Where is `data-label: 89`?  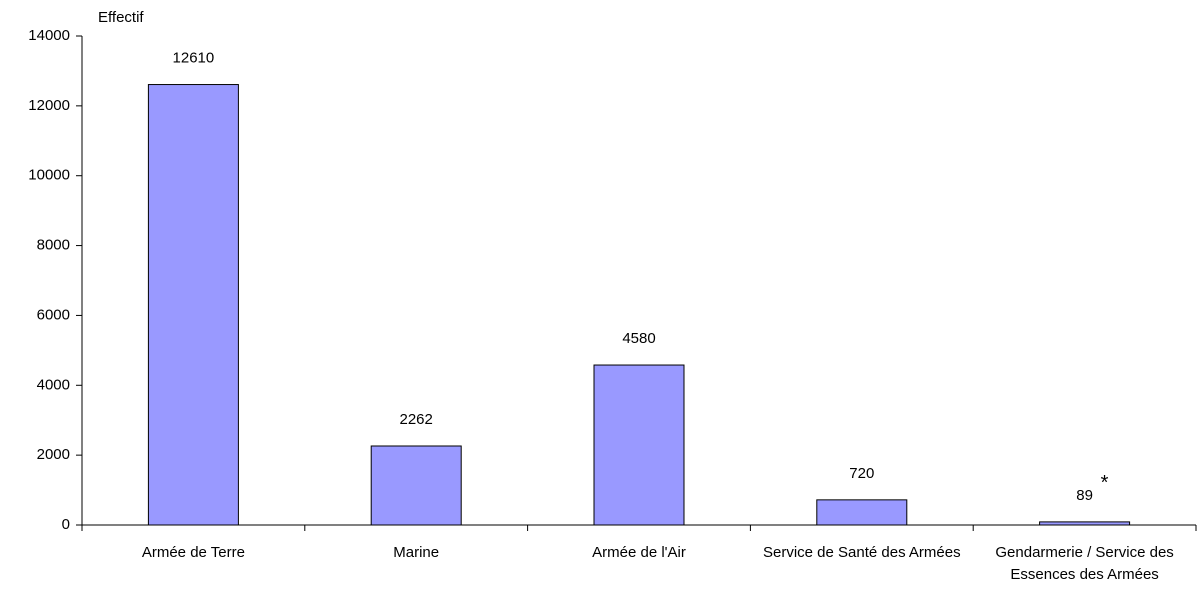 data-label: 89 is located at coordinates (1084, 495).